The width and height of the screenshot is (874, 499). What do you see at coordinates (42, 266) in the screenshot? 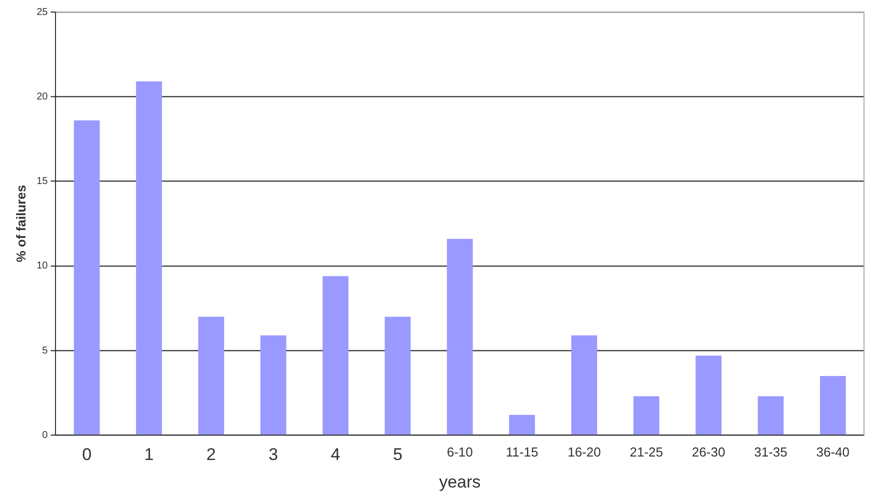
I see `y-tick-label: 10` at bounding box center [42, 266].